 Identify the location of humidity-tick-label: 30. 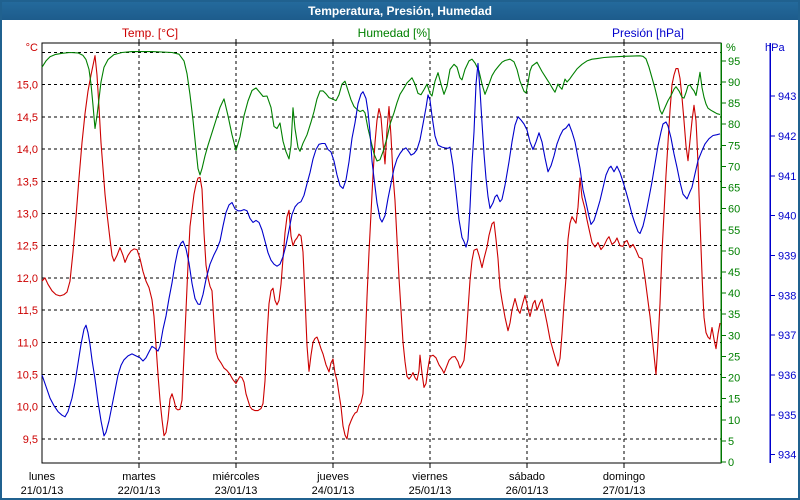
(734, 336).